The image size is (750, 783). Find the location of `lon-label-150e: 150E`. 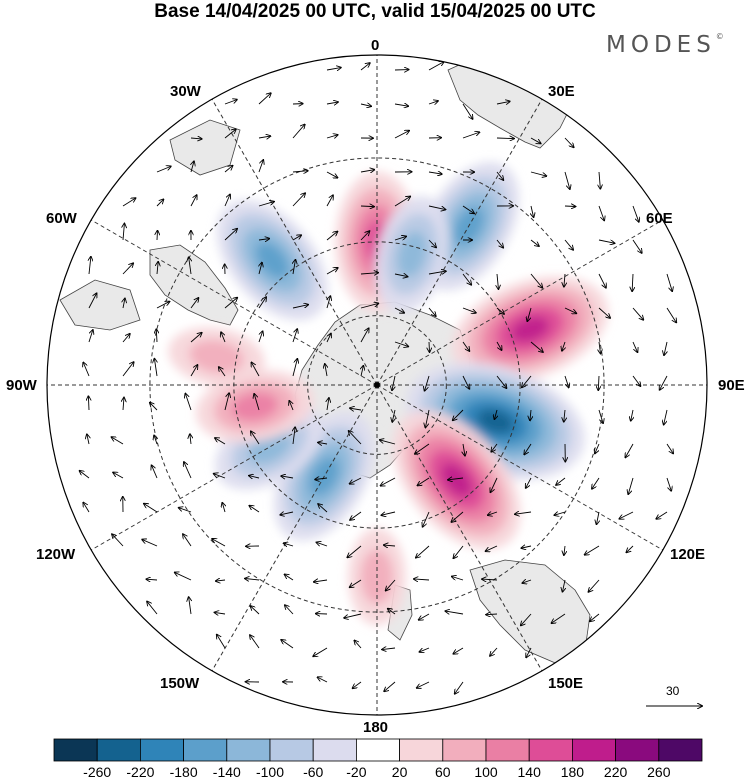

lon-label-150e: 150E is located at coordinates (566, 683).